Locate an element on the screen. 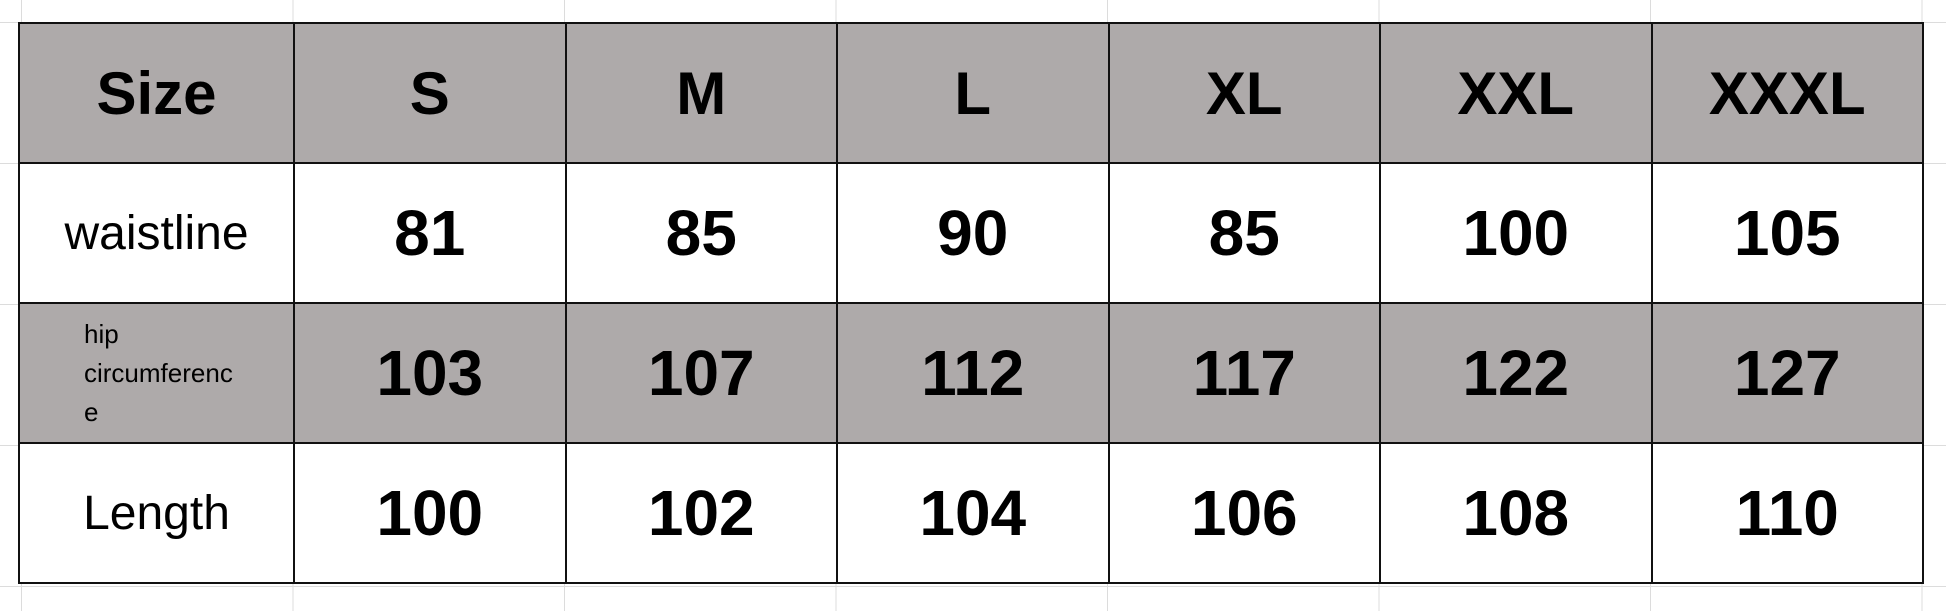 The image size is (1946, 611). row-label-line: circumference is located at coordinates (158, 392).